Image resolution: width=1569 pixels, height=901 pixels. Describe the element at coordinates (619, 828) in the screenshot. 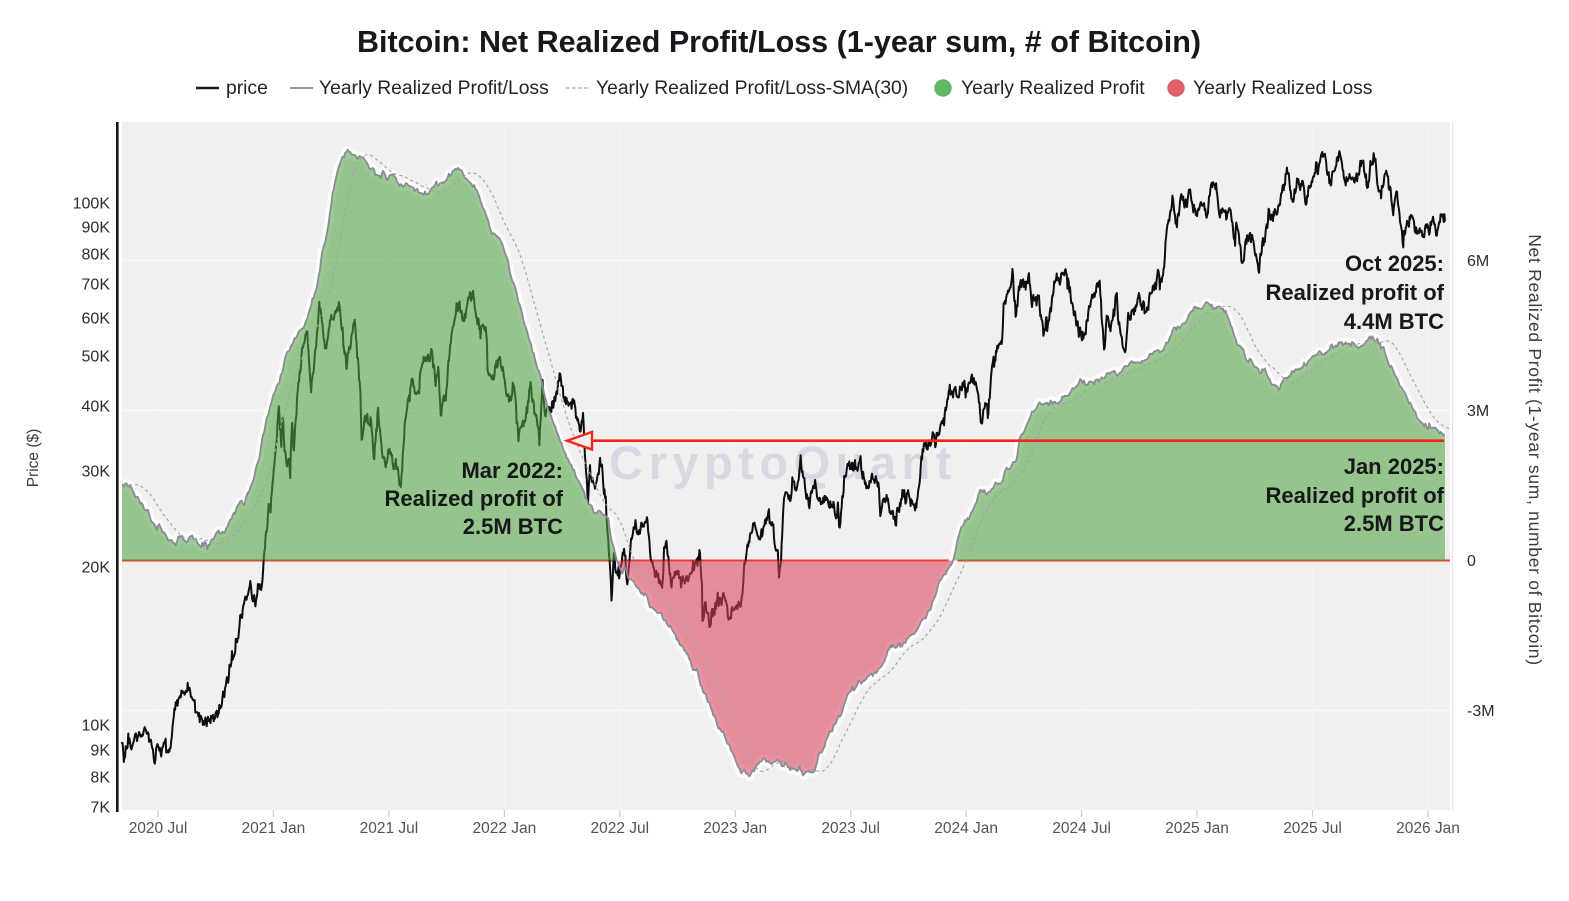

I see `svg-text: 2022 Jul` at that location.